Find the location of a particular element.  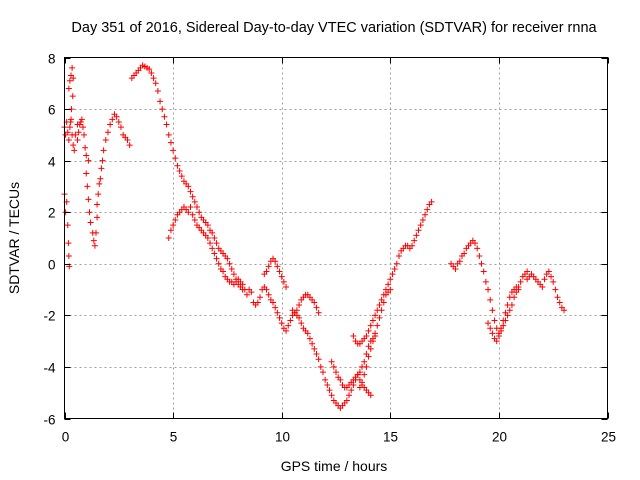

x-tick-label: 20 is located at coordinates (499, 437).